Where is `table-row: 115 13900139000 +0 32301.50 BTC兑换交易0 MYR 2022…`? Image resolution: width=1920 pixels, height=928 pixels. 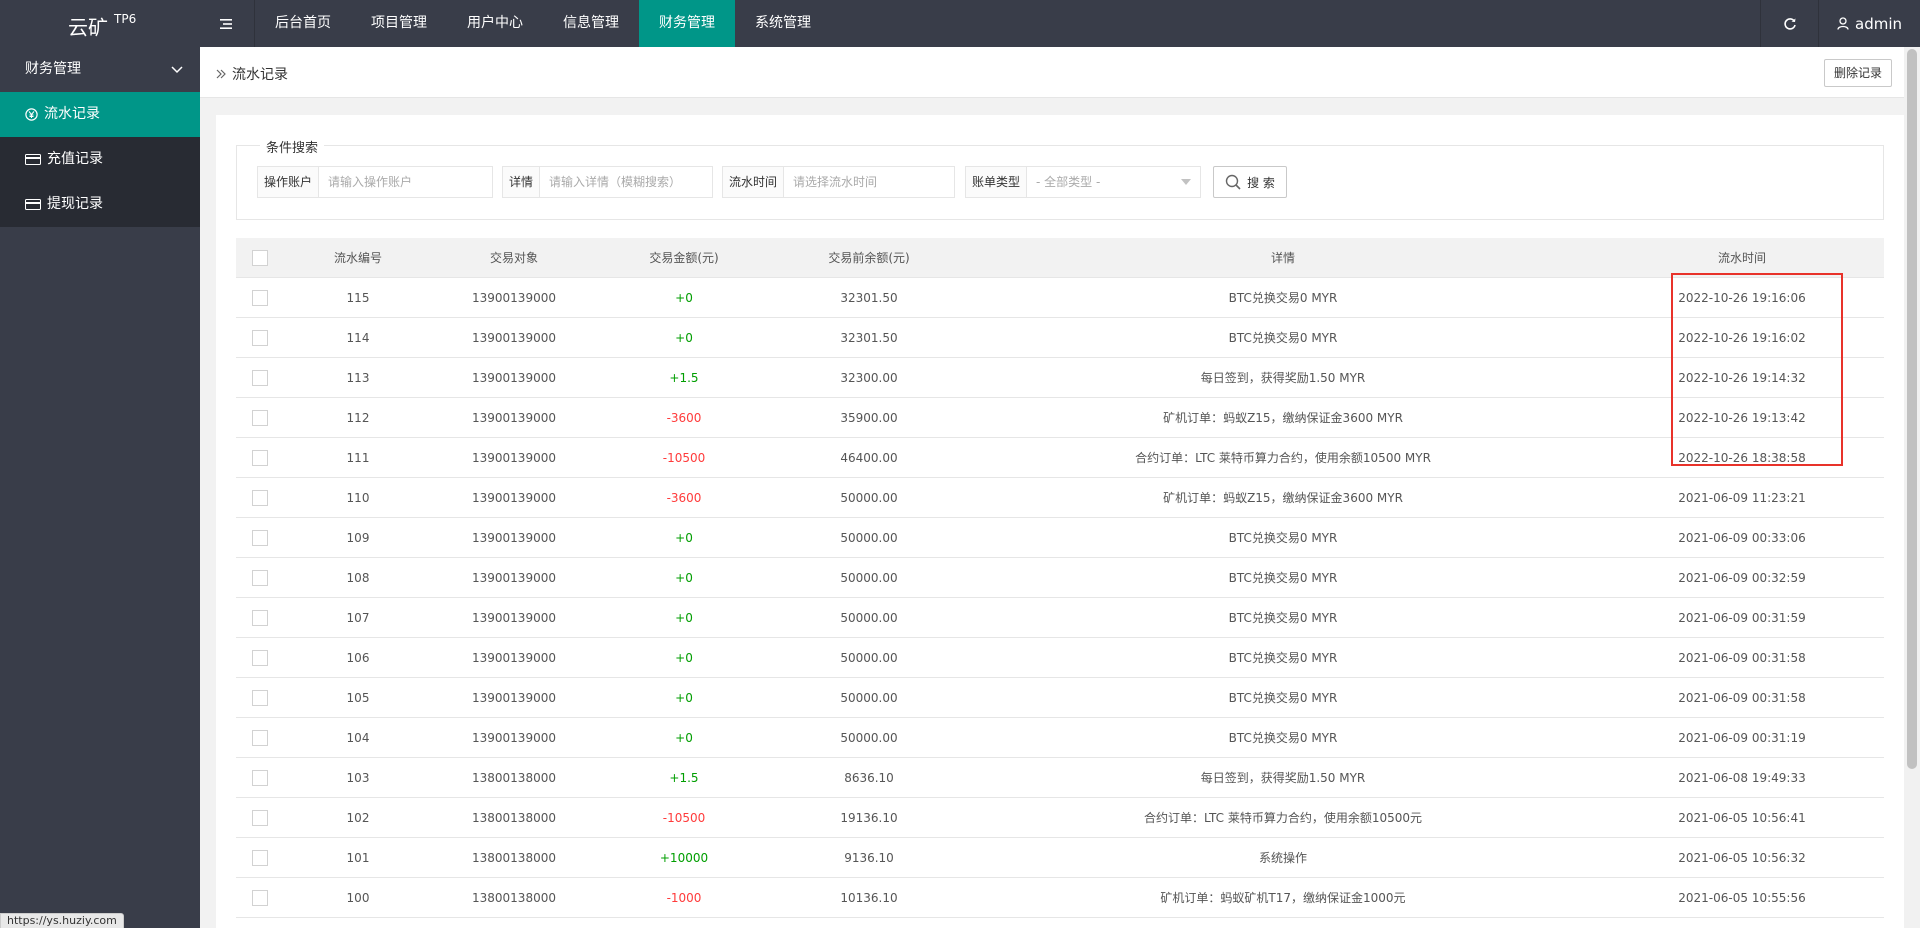
table-row: 115 13900139000 +0 32301.50 BTC兑换交易0 MYR 2022… is located at coordinates (1060, 298).